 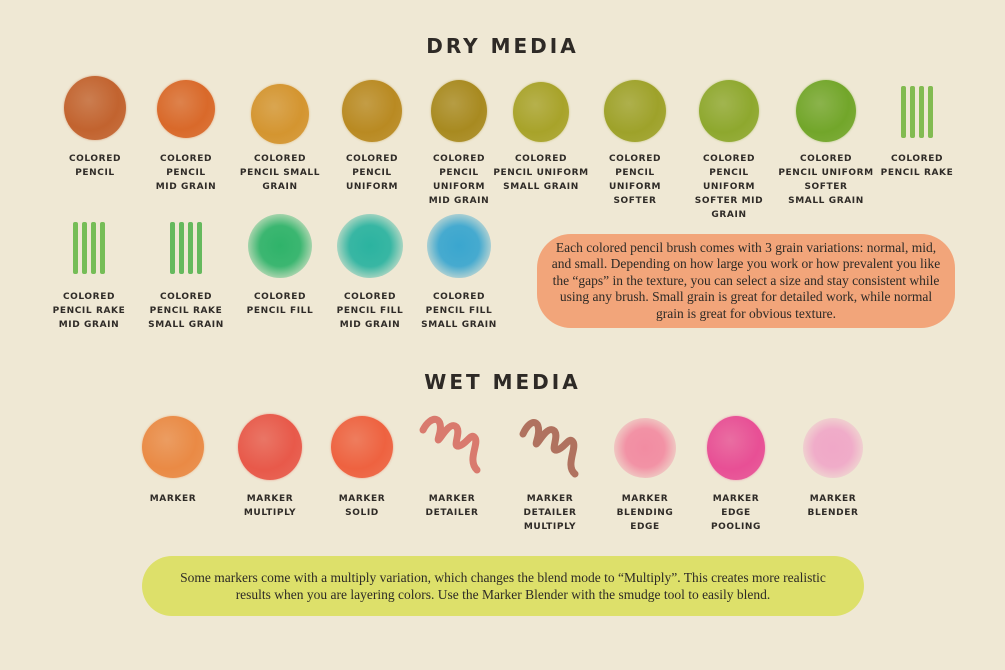 What do you see at coordinates (833, 506) in the screenshot?
I see `swatch-label: MARKER BLENDER` at bounding box center [833, 506].